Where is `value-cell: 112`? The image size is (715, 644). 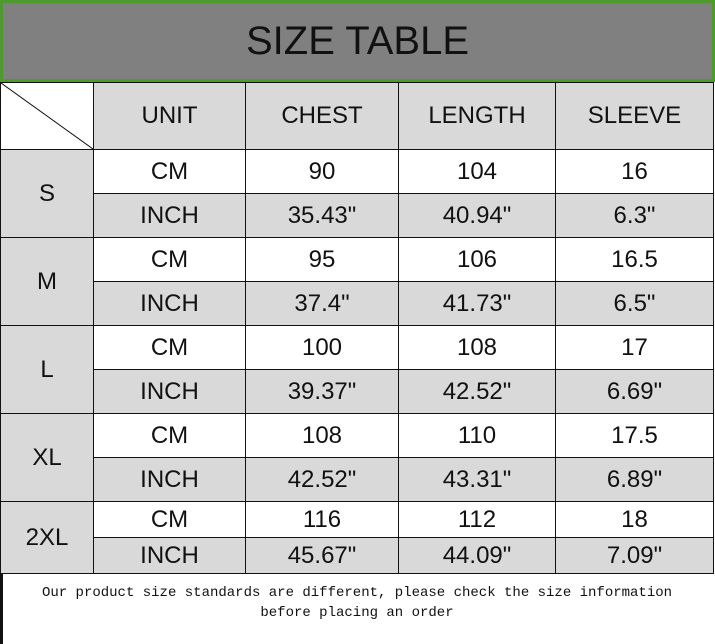
value-cell: 112 is located at coordinates (477, 519).